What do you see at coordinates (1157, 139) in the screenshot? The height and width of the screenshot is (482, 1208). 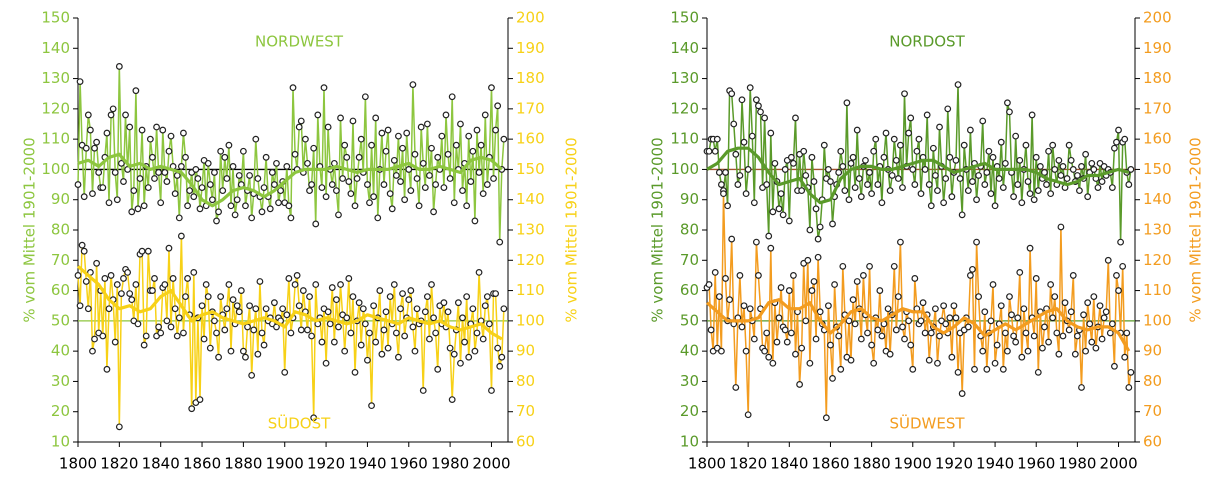 I see `y2-tick-label: 160` at bounding box center [1157, 139].